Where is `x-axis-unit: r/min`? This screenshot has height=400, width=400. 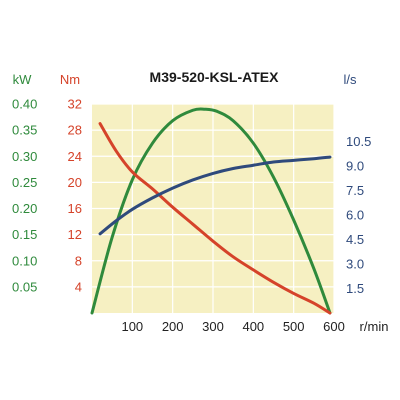 x-axis-unit: r/min is located at coordinates (374, 326).